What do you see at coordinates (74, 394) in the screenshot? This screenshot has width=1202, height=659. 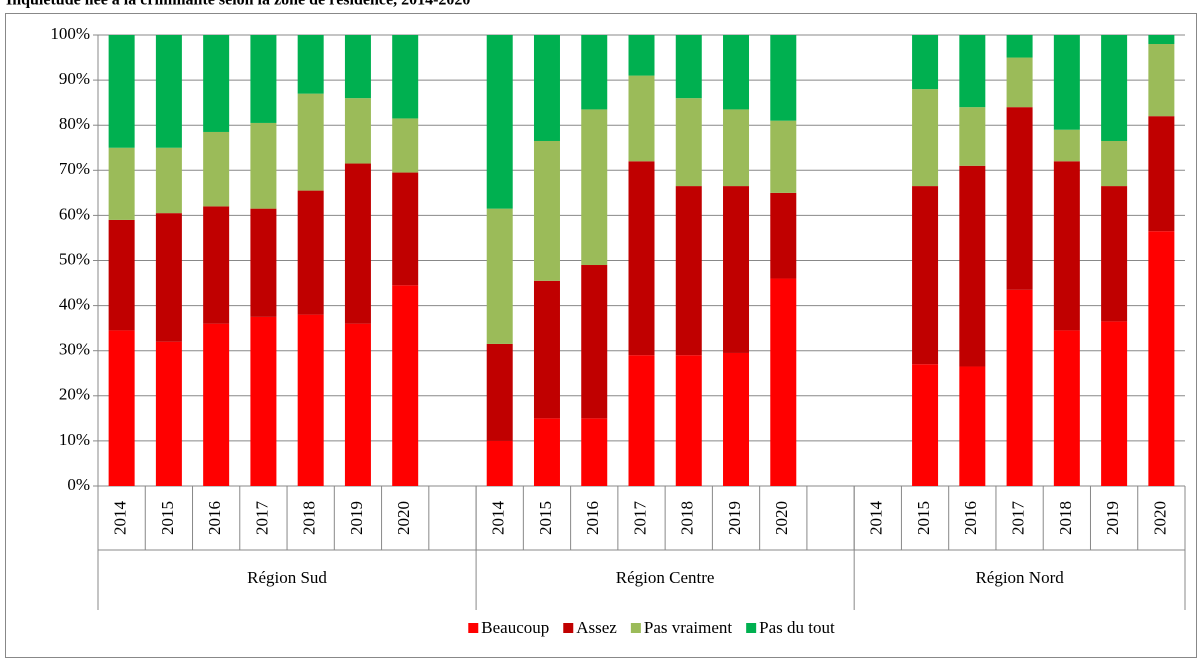 I see `y-tick-label: 20%` at bounding box center [74, 394].